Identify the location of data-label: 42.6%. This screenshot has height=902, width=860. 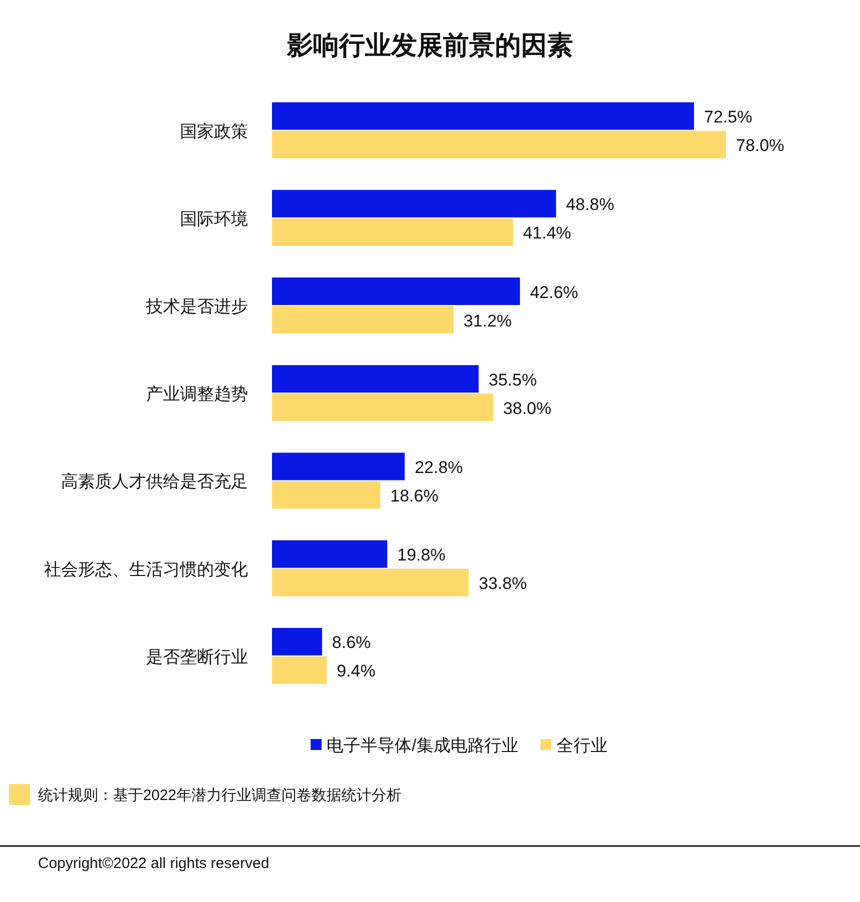
(554, 292).